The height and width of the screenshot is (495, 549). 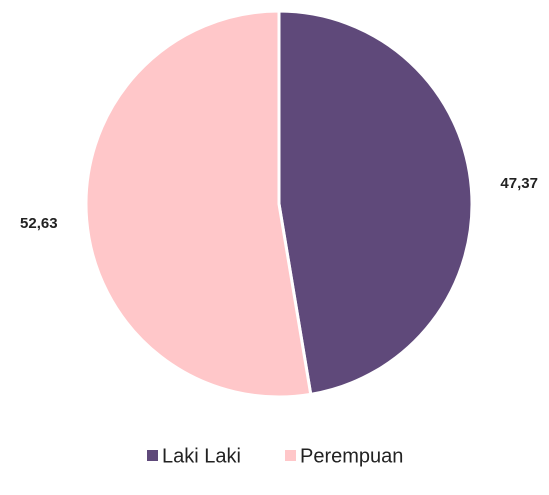 I want to click on data-label: 52,63, so click(x=39, y=223).